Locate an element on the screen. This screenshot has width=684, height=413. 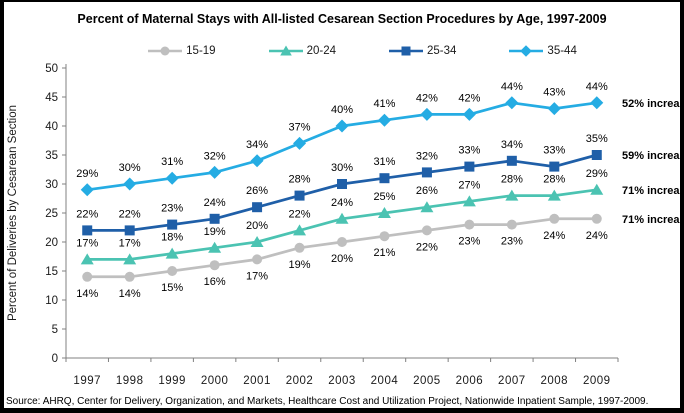
data-label: 41% is located at coordinates (384, 104).